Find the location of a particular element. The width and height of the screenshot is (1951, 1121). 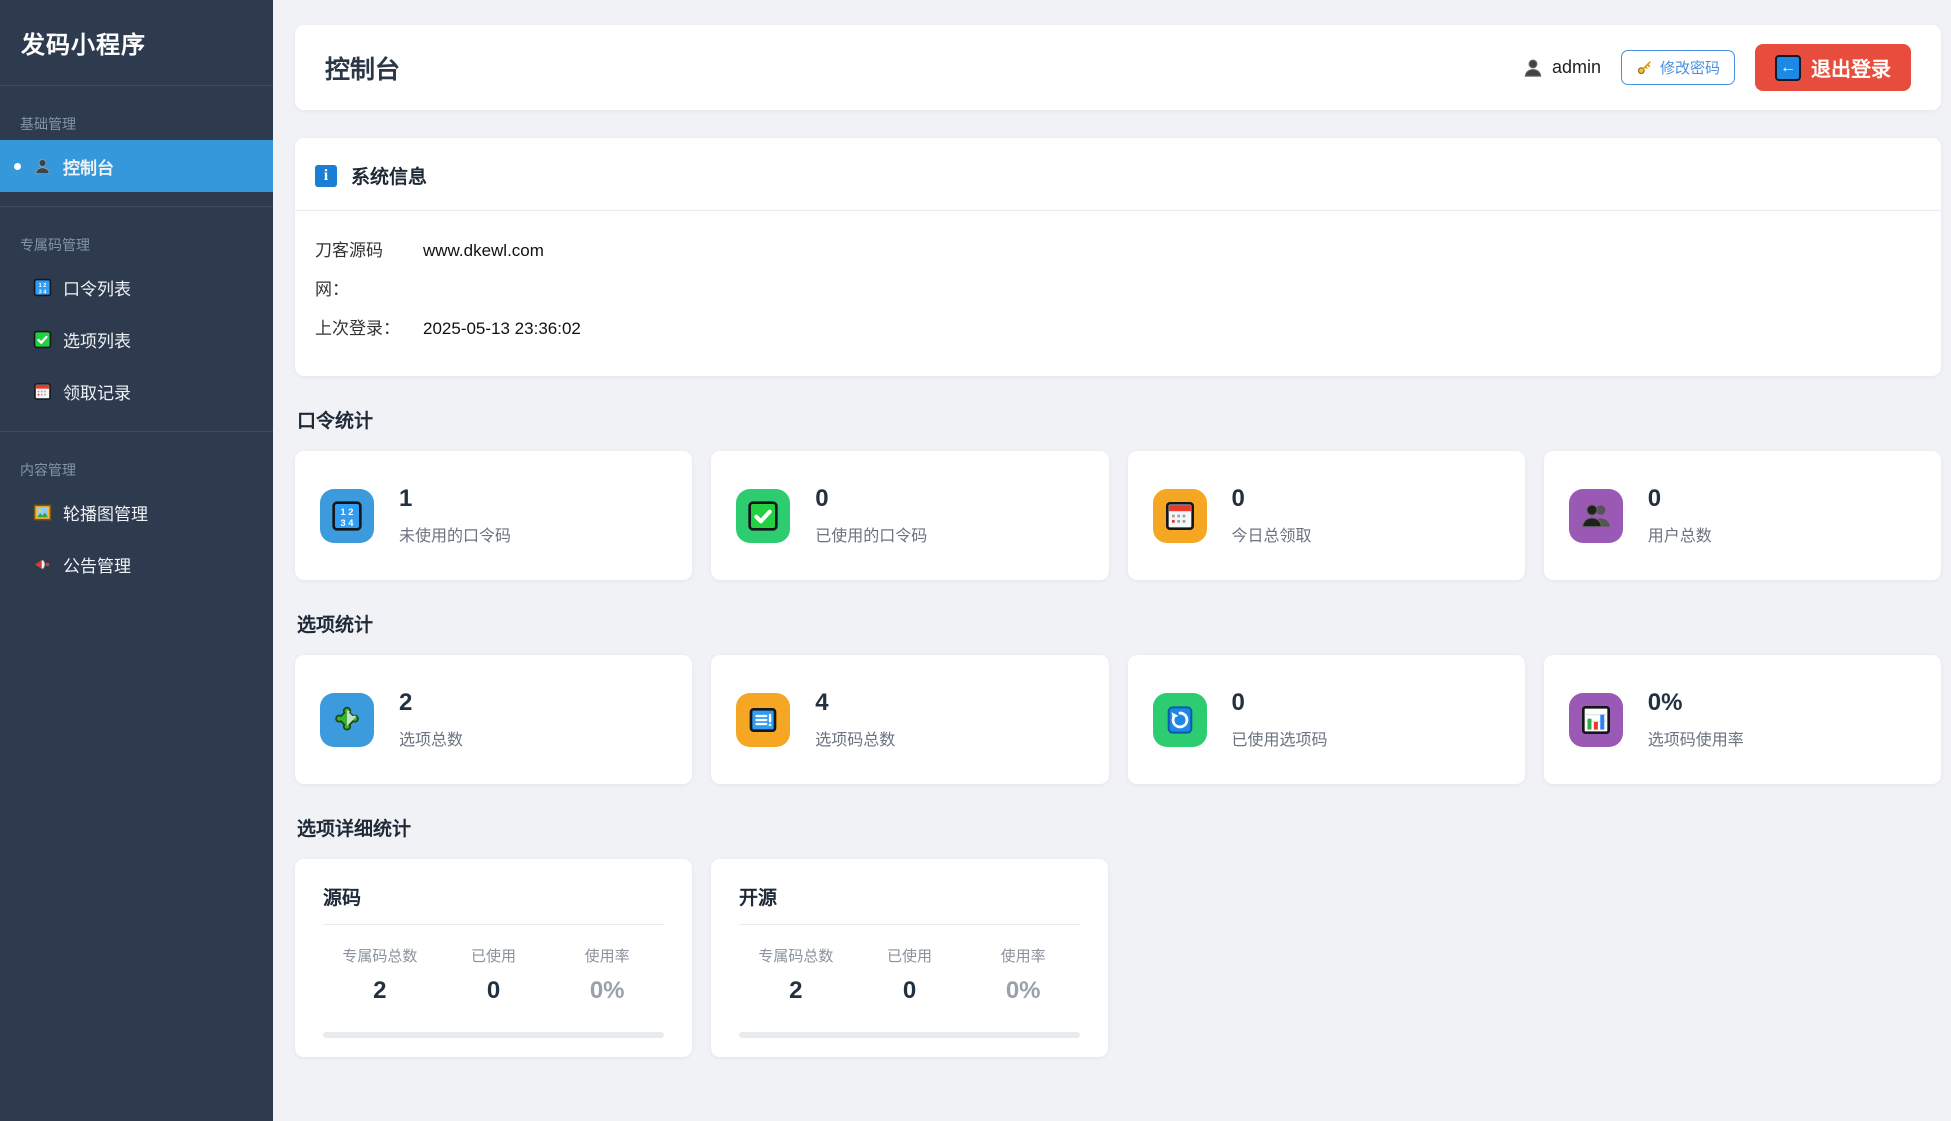

section-title-password-stats: 口令统计 is located at coordinates (335, 421).